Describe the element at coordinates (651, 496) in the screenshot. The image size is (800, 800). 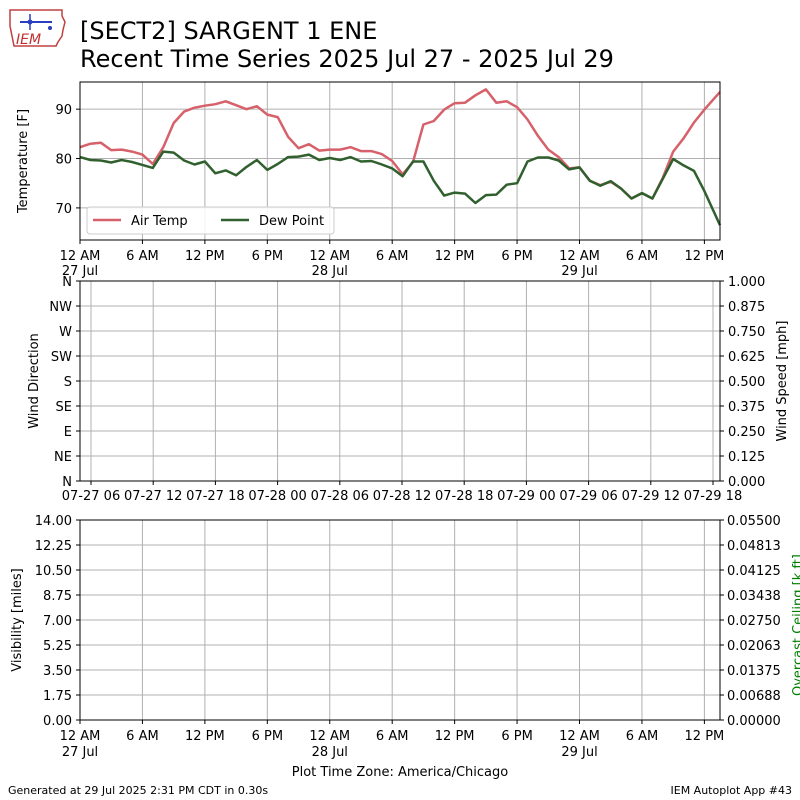
I see `wind-x-tick-label: 07-29 12` at that location.